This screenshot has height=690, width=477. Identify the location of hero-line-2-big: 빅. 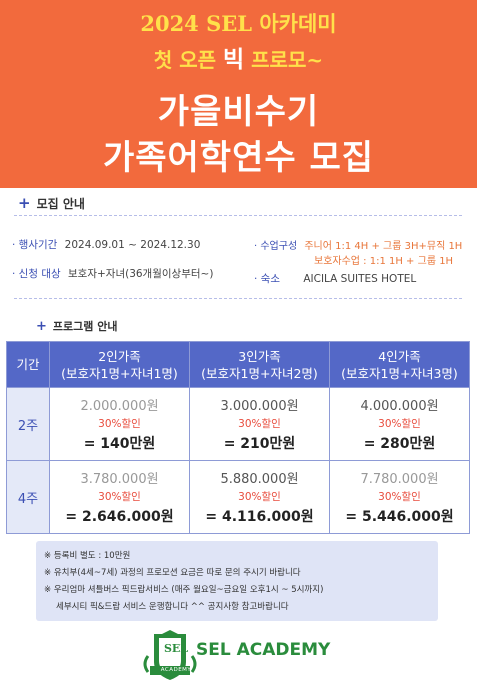
(234, 59).